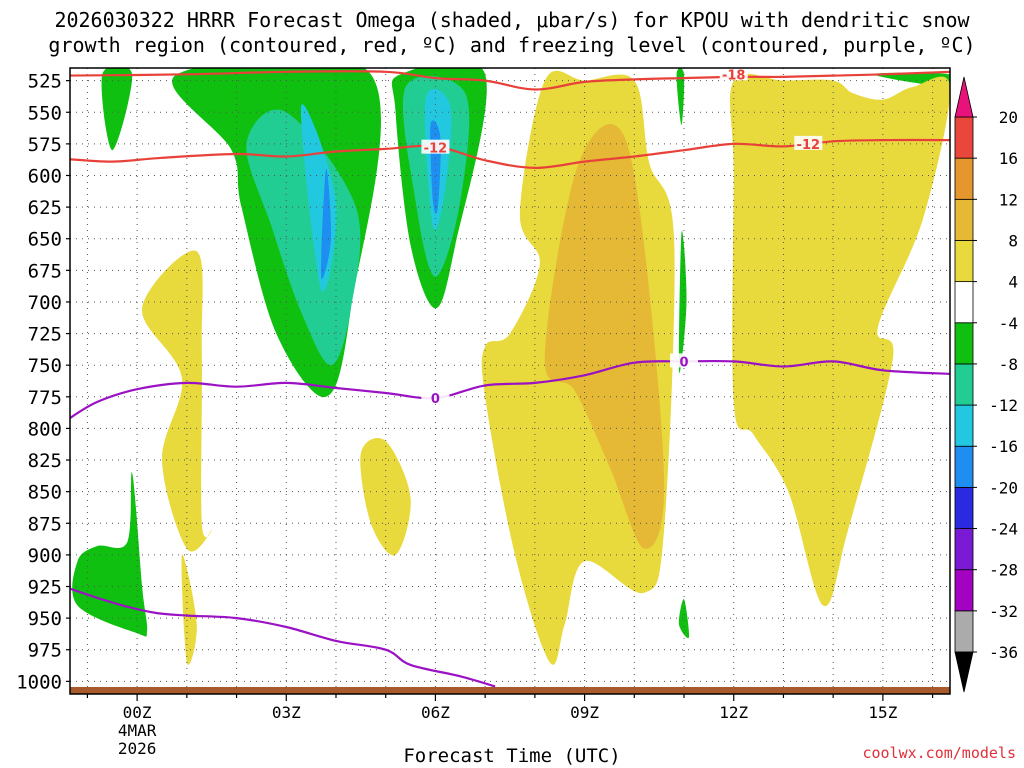 The image size is (1024, 768). Describe the element at coordinates (45, 651) in the screenshot. I see `y-tick-label-975: 975` at that location.